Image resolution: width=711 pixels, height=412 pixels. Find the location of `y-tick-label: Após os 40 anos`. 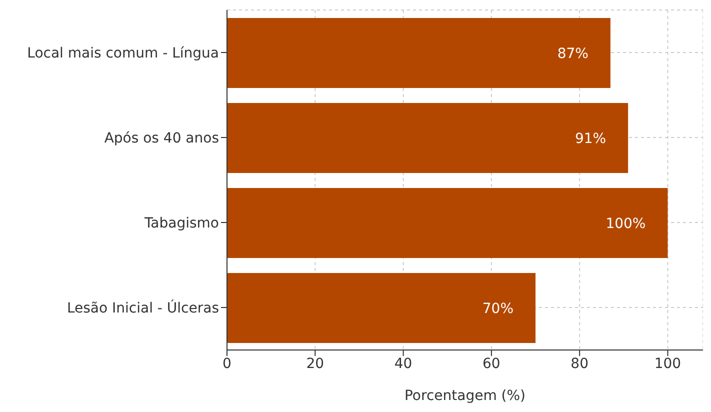

y-tick-label: Após os 40 anos is located at coordinates (161, 138).